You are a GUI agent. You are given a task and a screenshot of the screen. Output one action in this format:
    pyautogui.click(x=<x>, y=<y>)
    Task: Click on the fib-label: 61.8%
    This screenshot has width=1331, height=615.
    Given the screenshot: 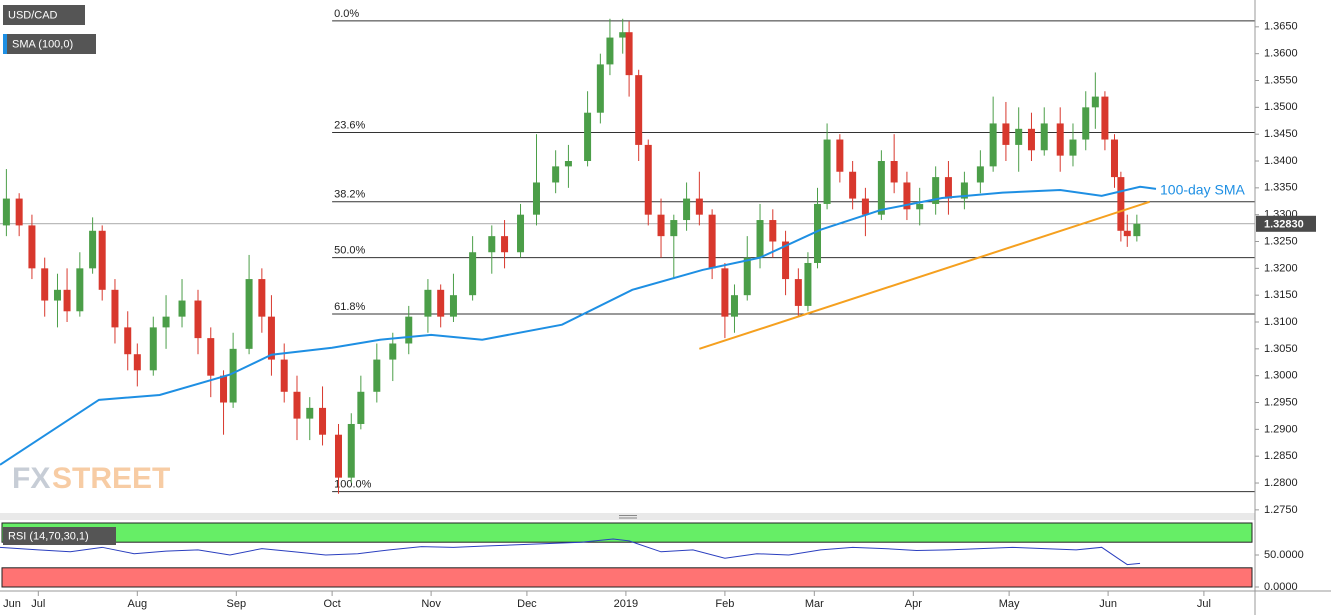 What is the action you would take?
    pyautogui.click(x=349, y=307)
    